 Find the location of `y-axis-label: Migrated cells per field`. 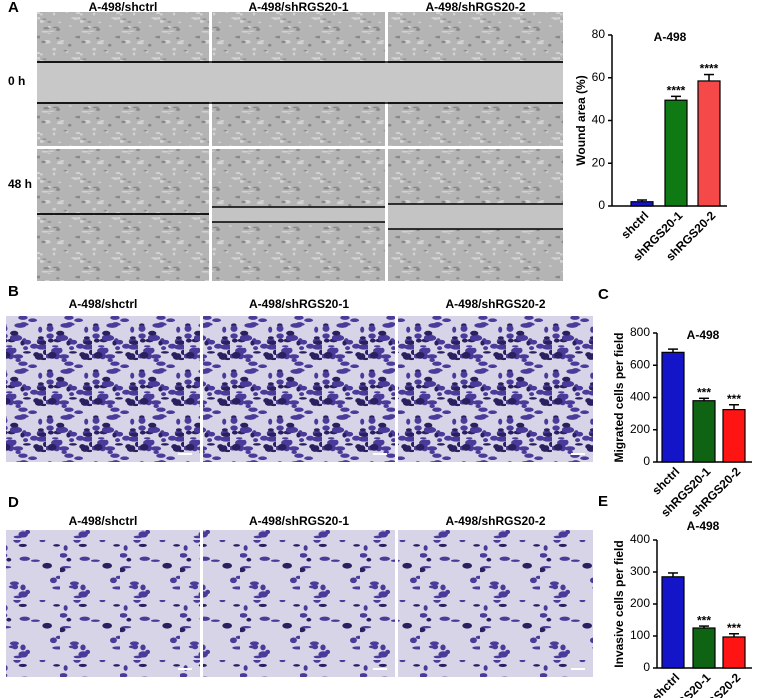

y-axis-label: Migrated cells per field is located at coordinates (619, 397).